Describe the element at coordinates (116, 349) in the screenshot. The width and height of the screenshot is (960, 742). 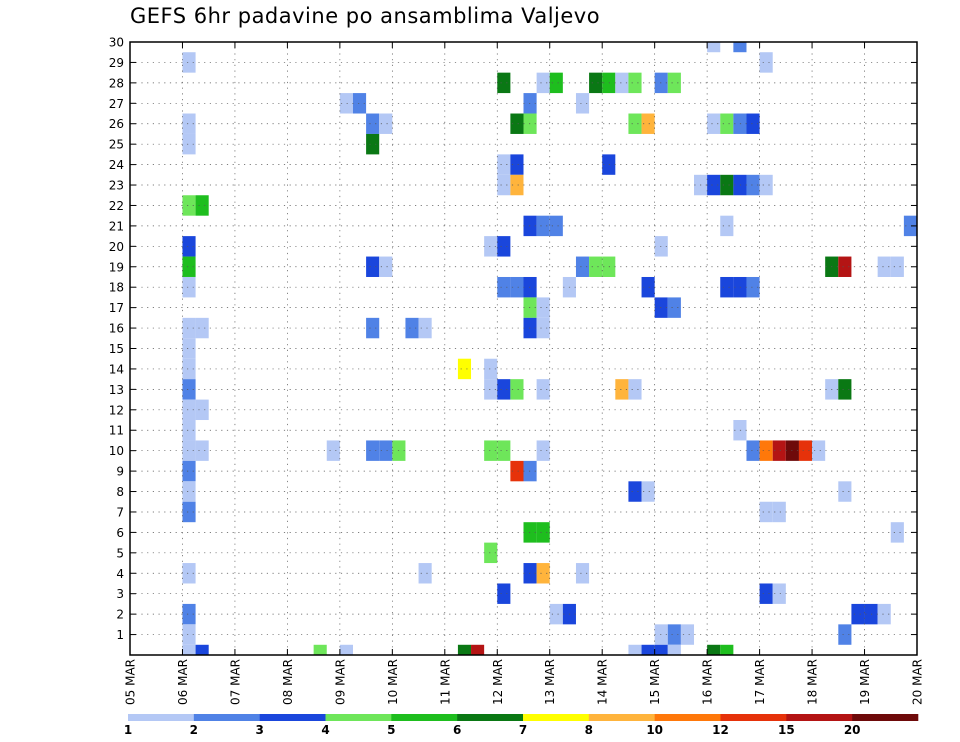
I see `y-tick-label: 15` at that location.